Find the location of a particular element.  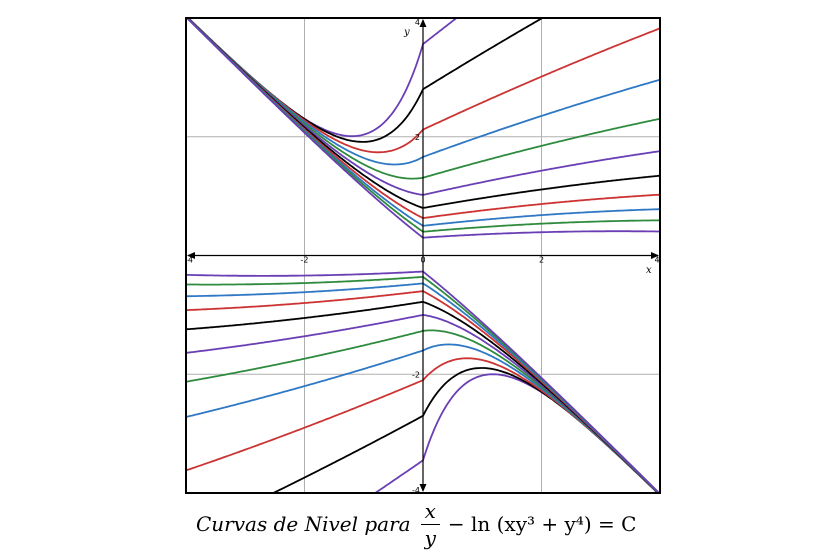

caption-fraction: x y is located at coordinates (430, 525).